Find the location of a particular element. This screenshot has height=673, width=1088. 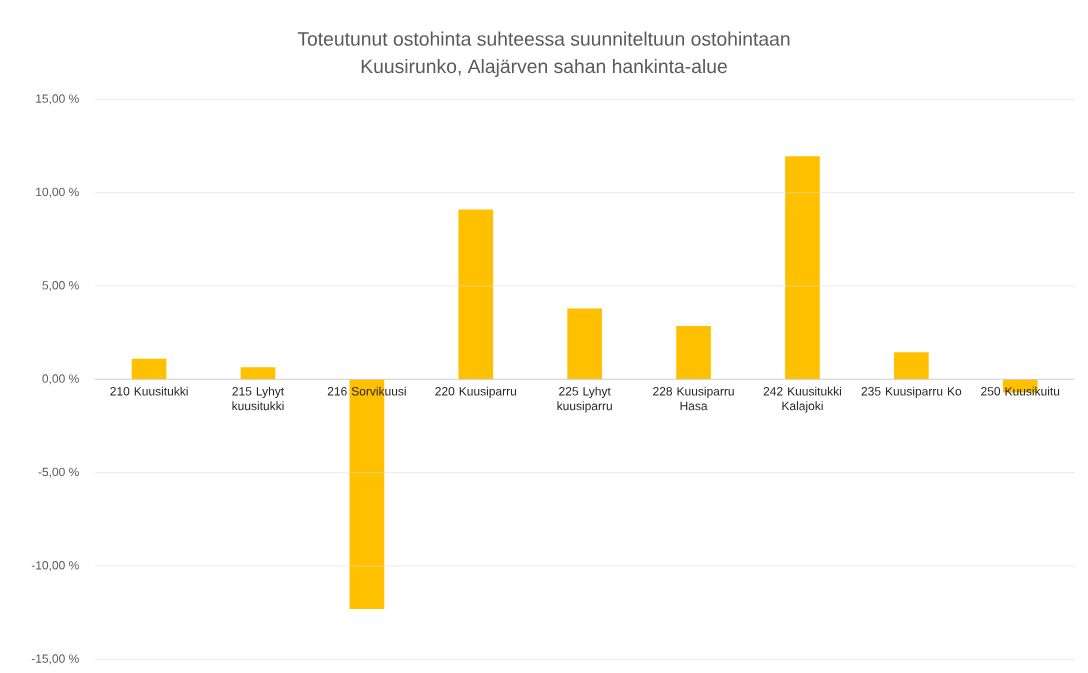

chart-title: Toteutunut ostohinta suhteessa suunniteltuun ostohintaan is located at coordinates (543, 38).